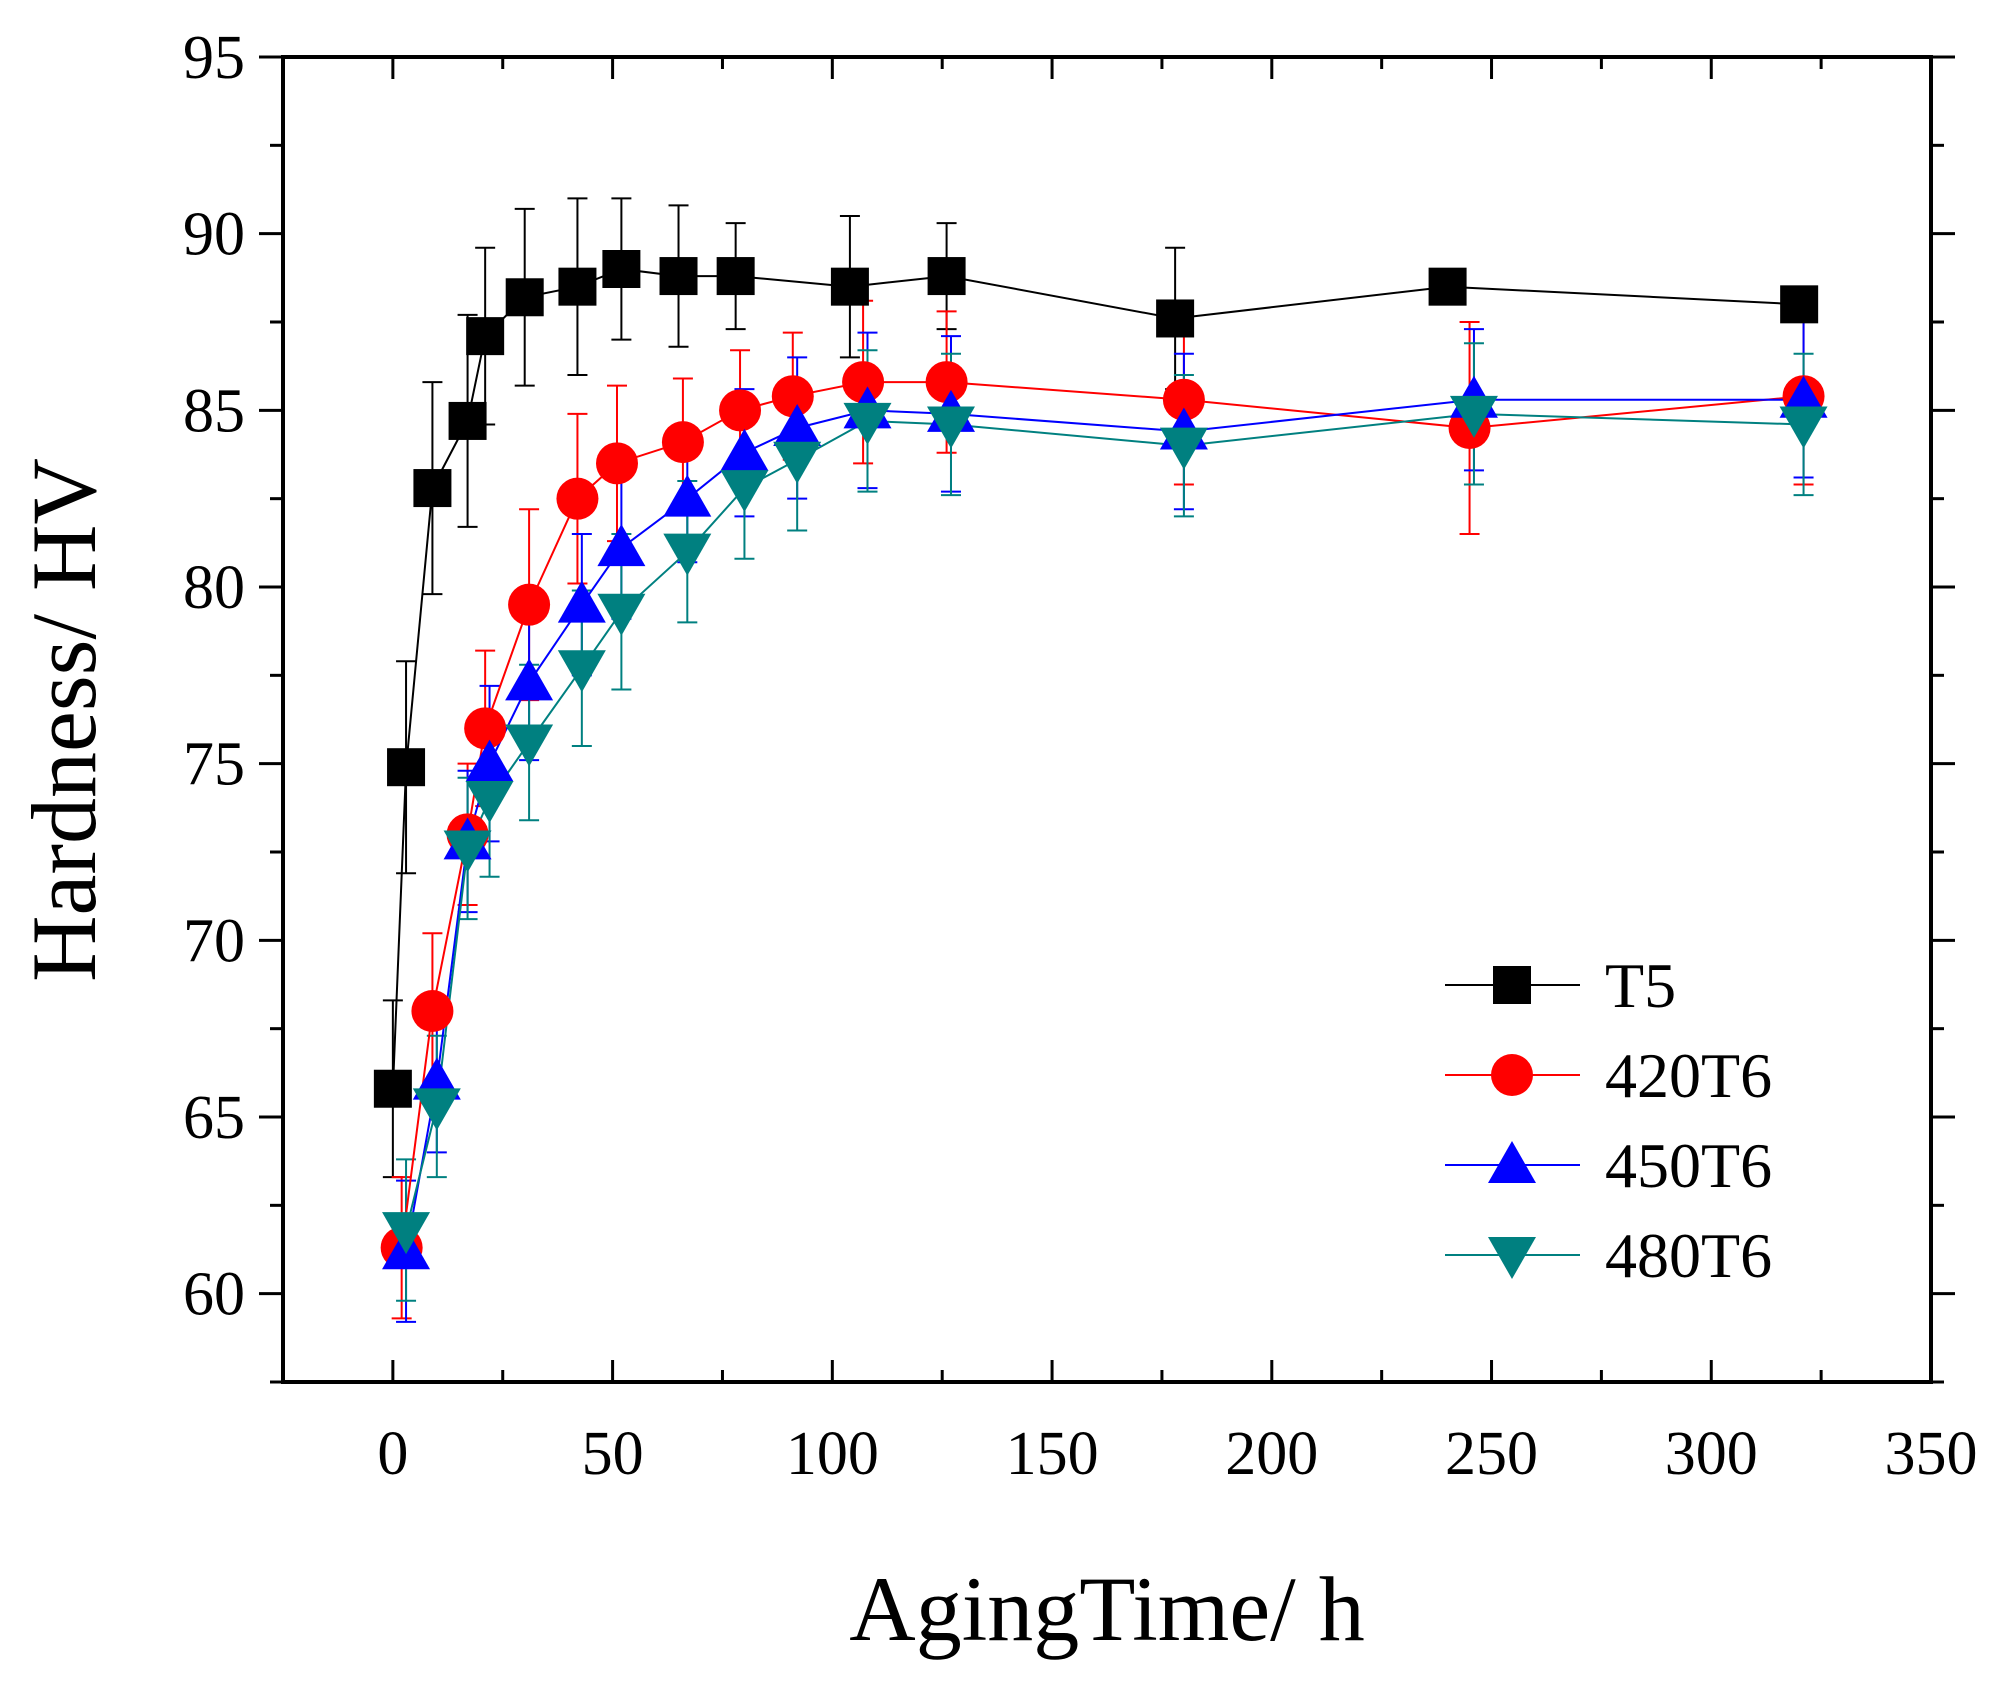  Describe the element at coordinates (1271, 1454) in the screenshot. I see `x-tick-label: 200` at that location.